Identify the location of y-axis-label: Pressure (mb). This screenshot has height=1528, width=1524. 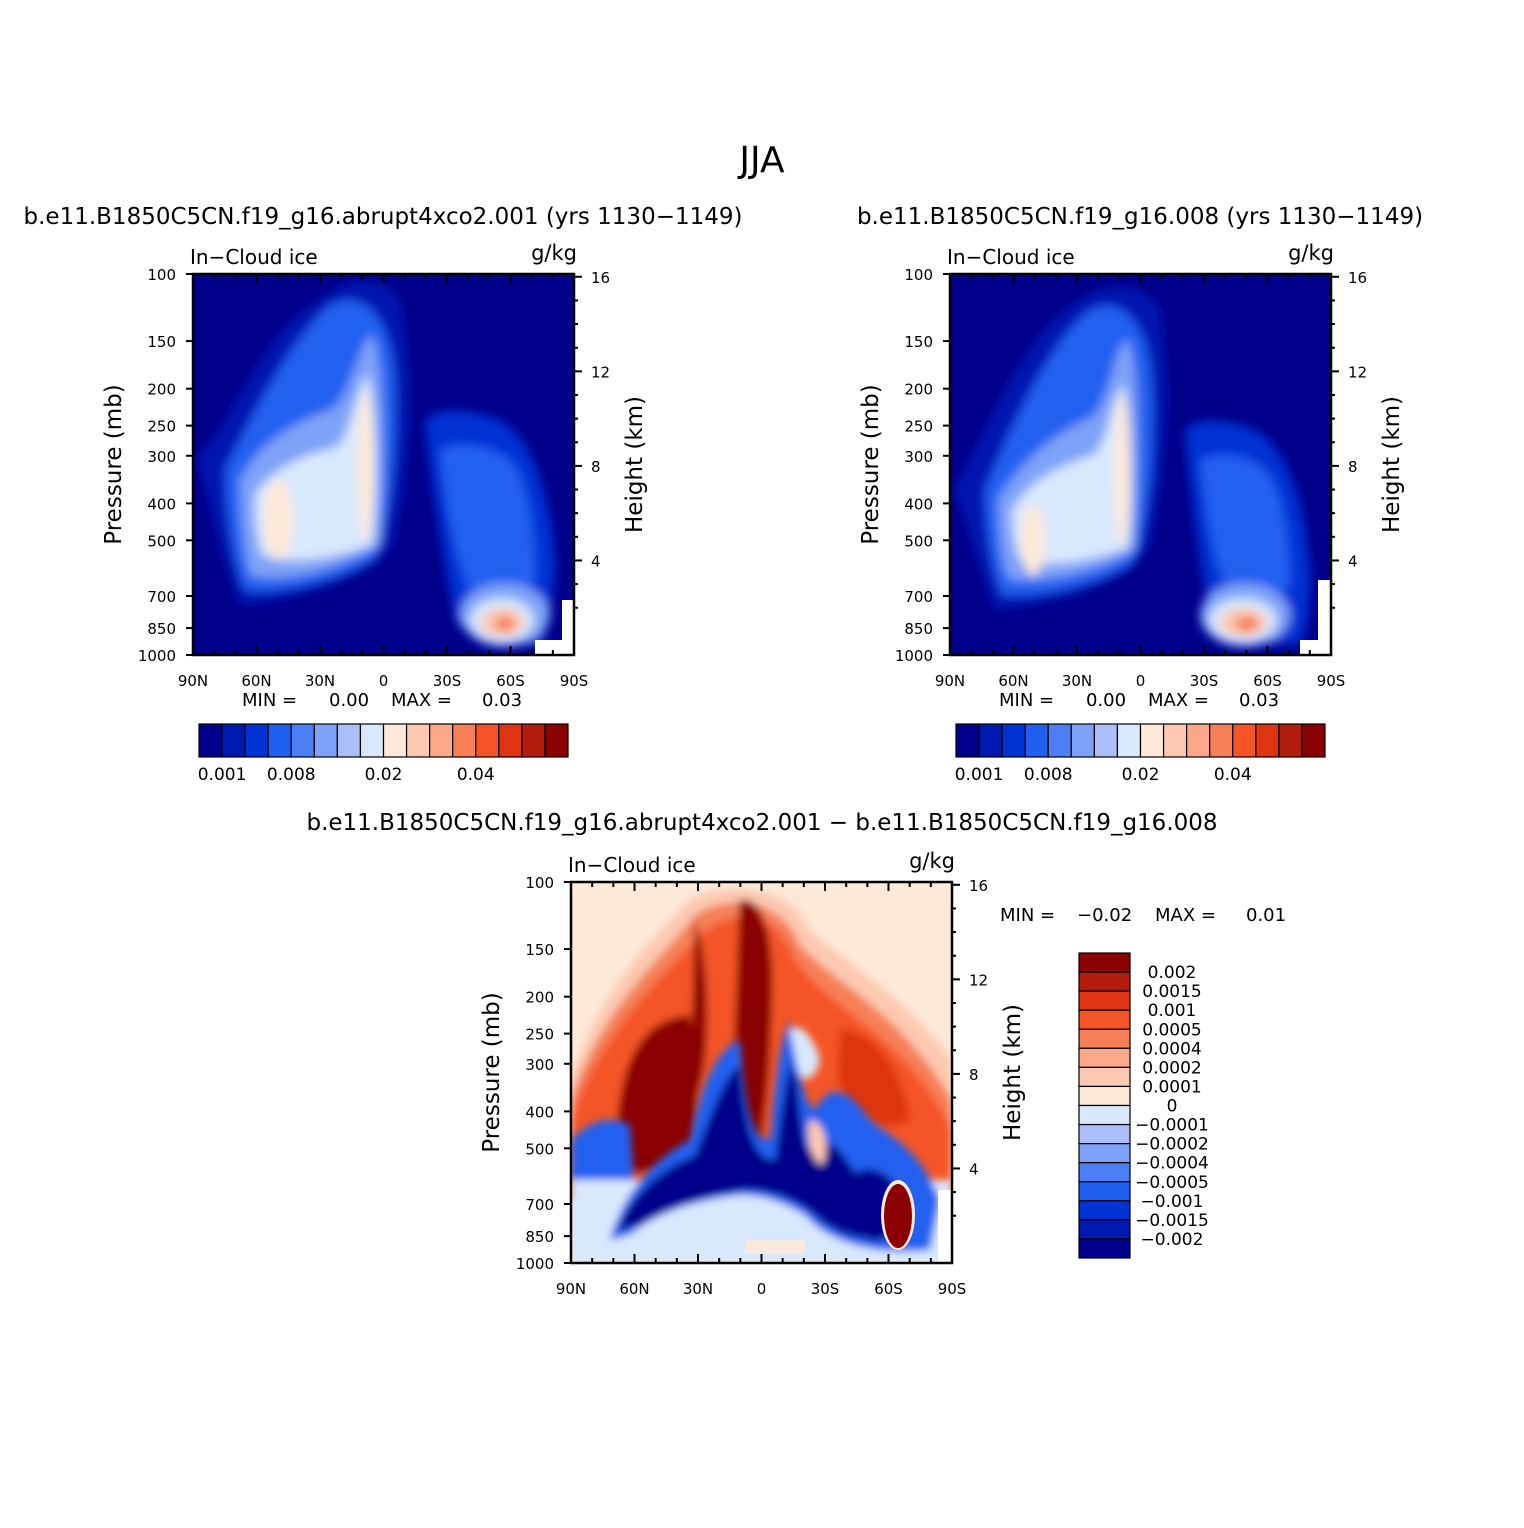
(492, 1072).